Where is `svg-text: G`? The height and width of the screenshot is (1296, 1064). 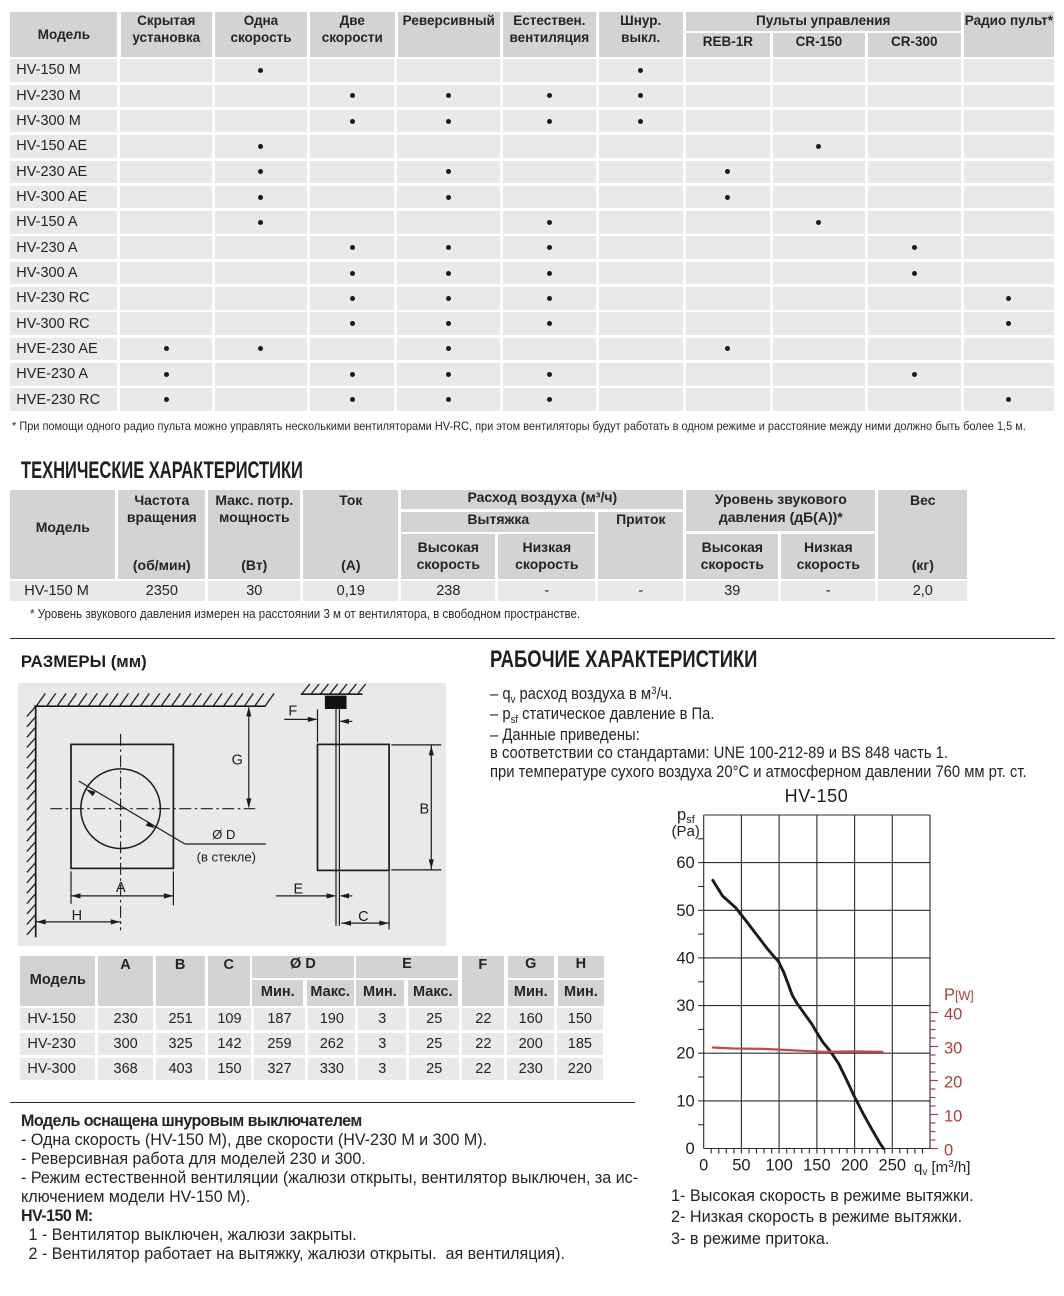
svg-text: G is located at coordinates (236, 760).